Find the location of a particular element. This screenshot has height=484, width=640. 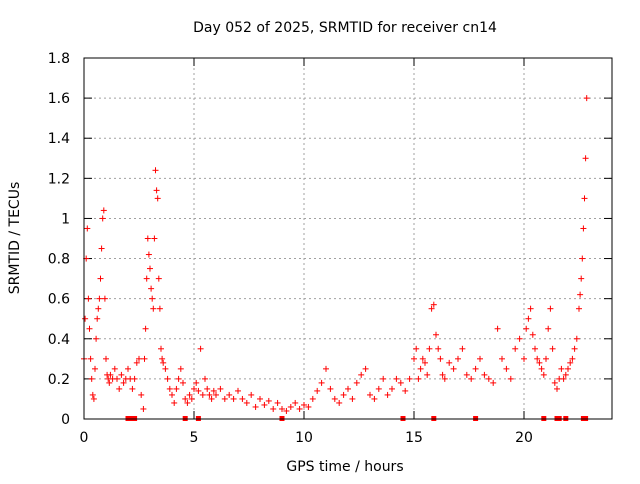

y-tick-label: 1.8 is located at coordinates (59, 59).